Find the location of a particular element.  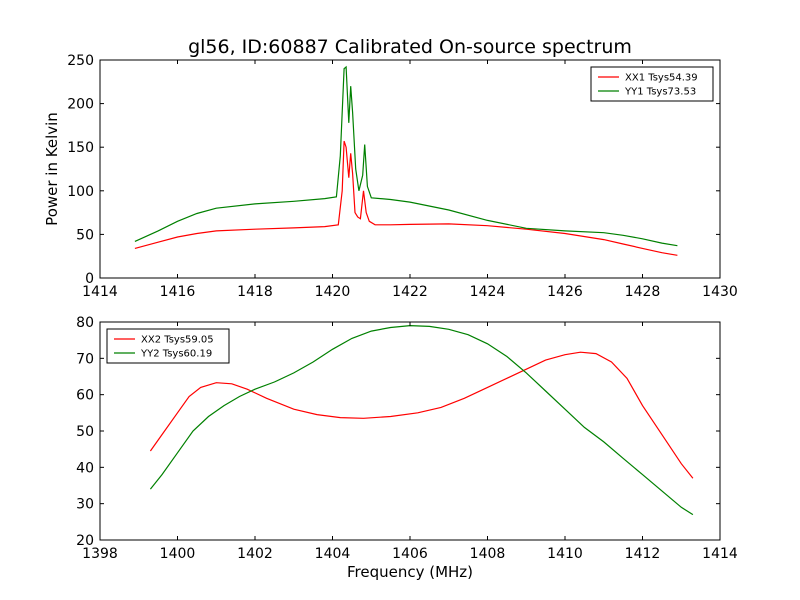

bottom-y-tick-label: 30 is located at coordinates (85, 505).